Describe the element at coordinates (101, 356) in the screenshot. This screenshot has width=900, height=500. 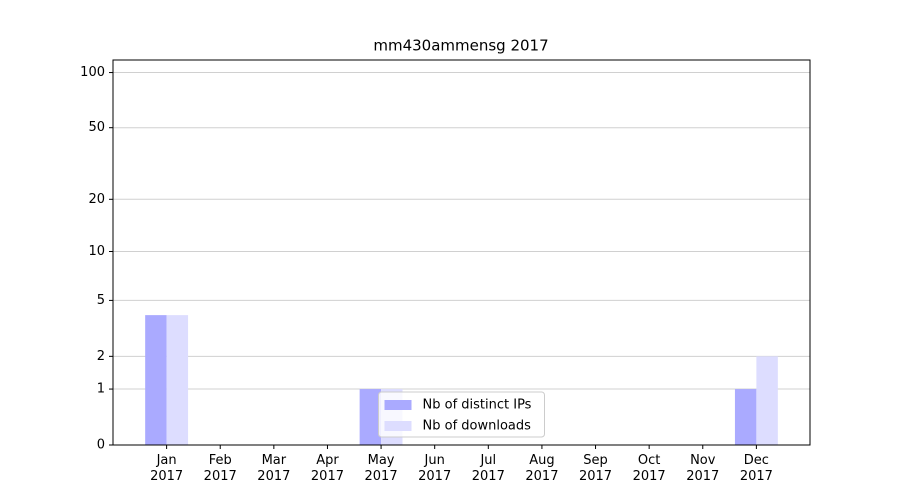
I see `y-tick-label: 2` at that location.